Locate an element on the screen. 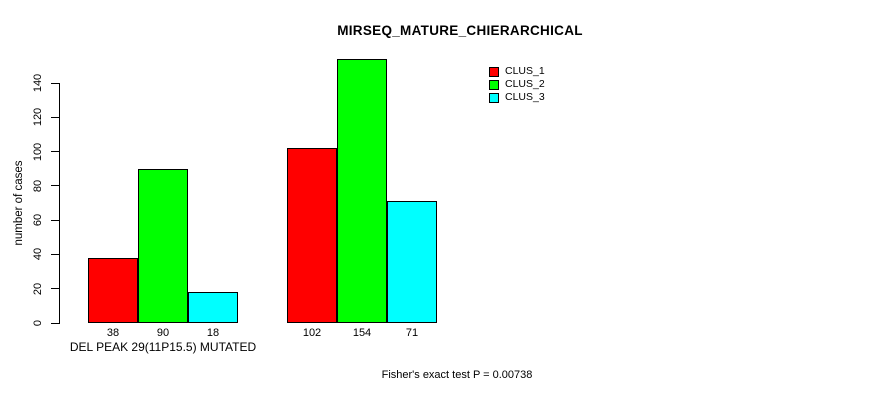 The width and height of the screenshot is (890, 400). bar-clus_1-group2 is located at coordinates (312, 235).